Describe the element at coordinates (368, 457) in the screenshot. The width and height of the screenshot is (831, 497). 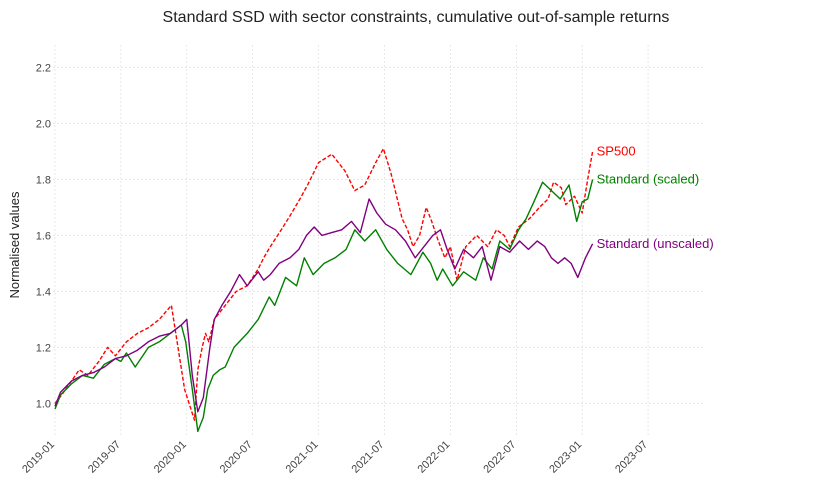
I see `x-tick-label: 2021-07` at that location.